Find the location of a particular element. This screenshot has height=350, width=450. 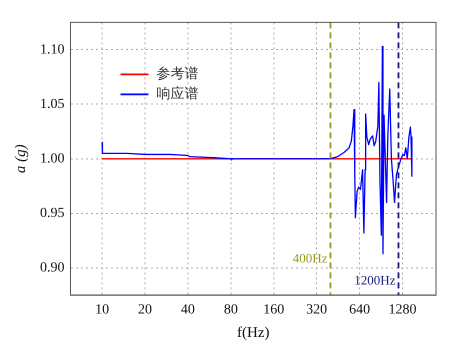

y-tick-label: 0.90 is located at coordinates (52, 268).